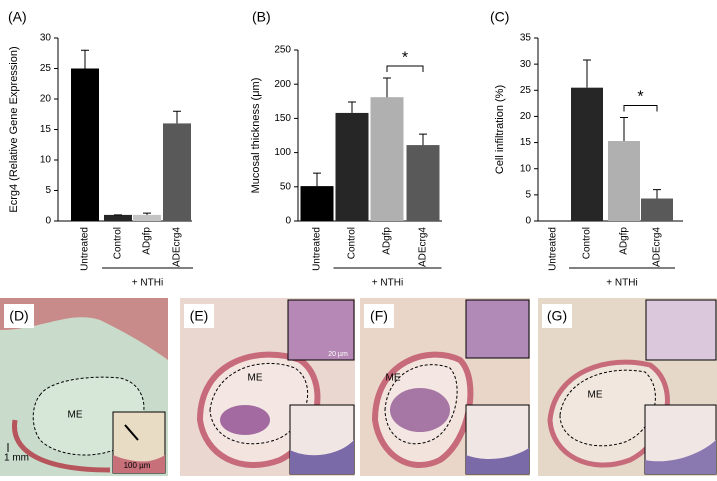 This screenshot has width=717, height=481. I want to click on panel-label: (G), so click(557, 316).